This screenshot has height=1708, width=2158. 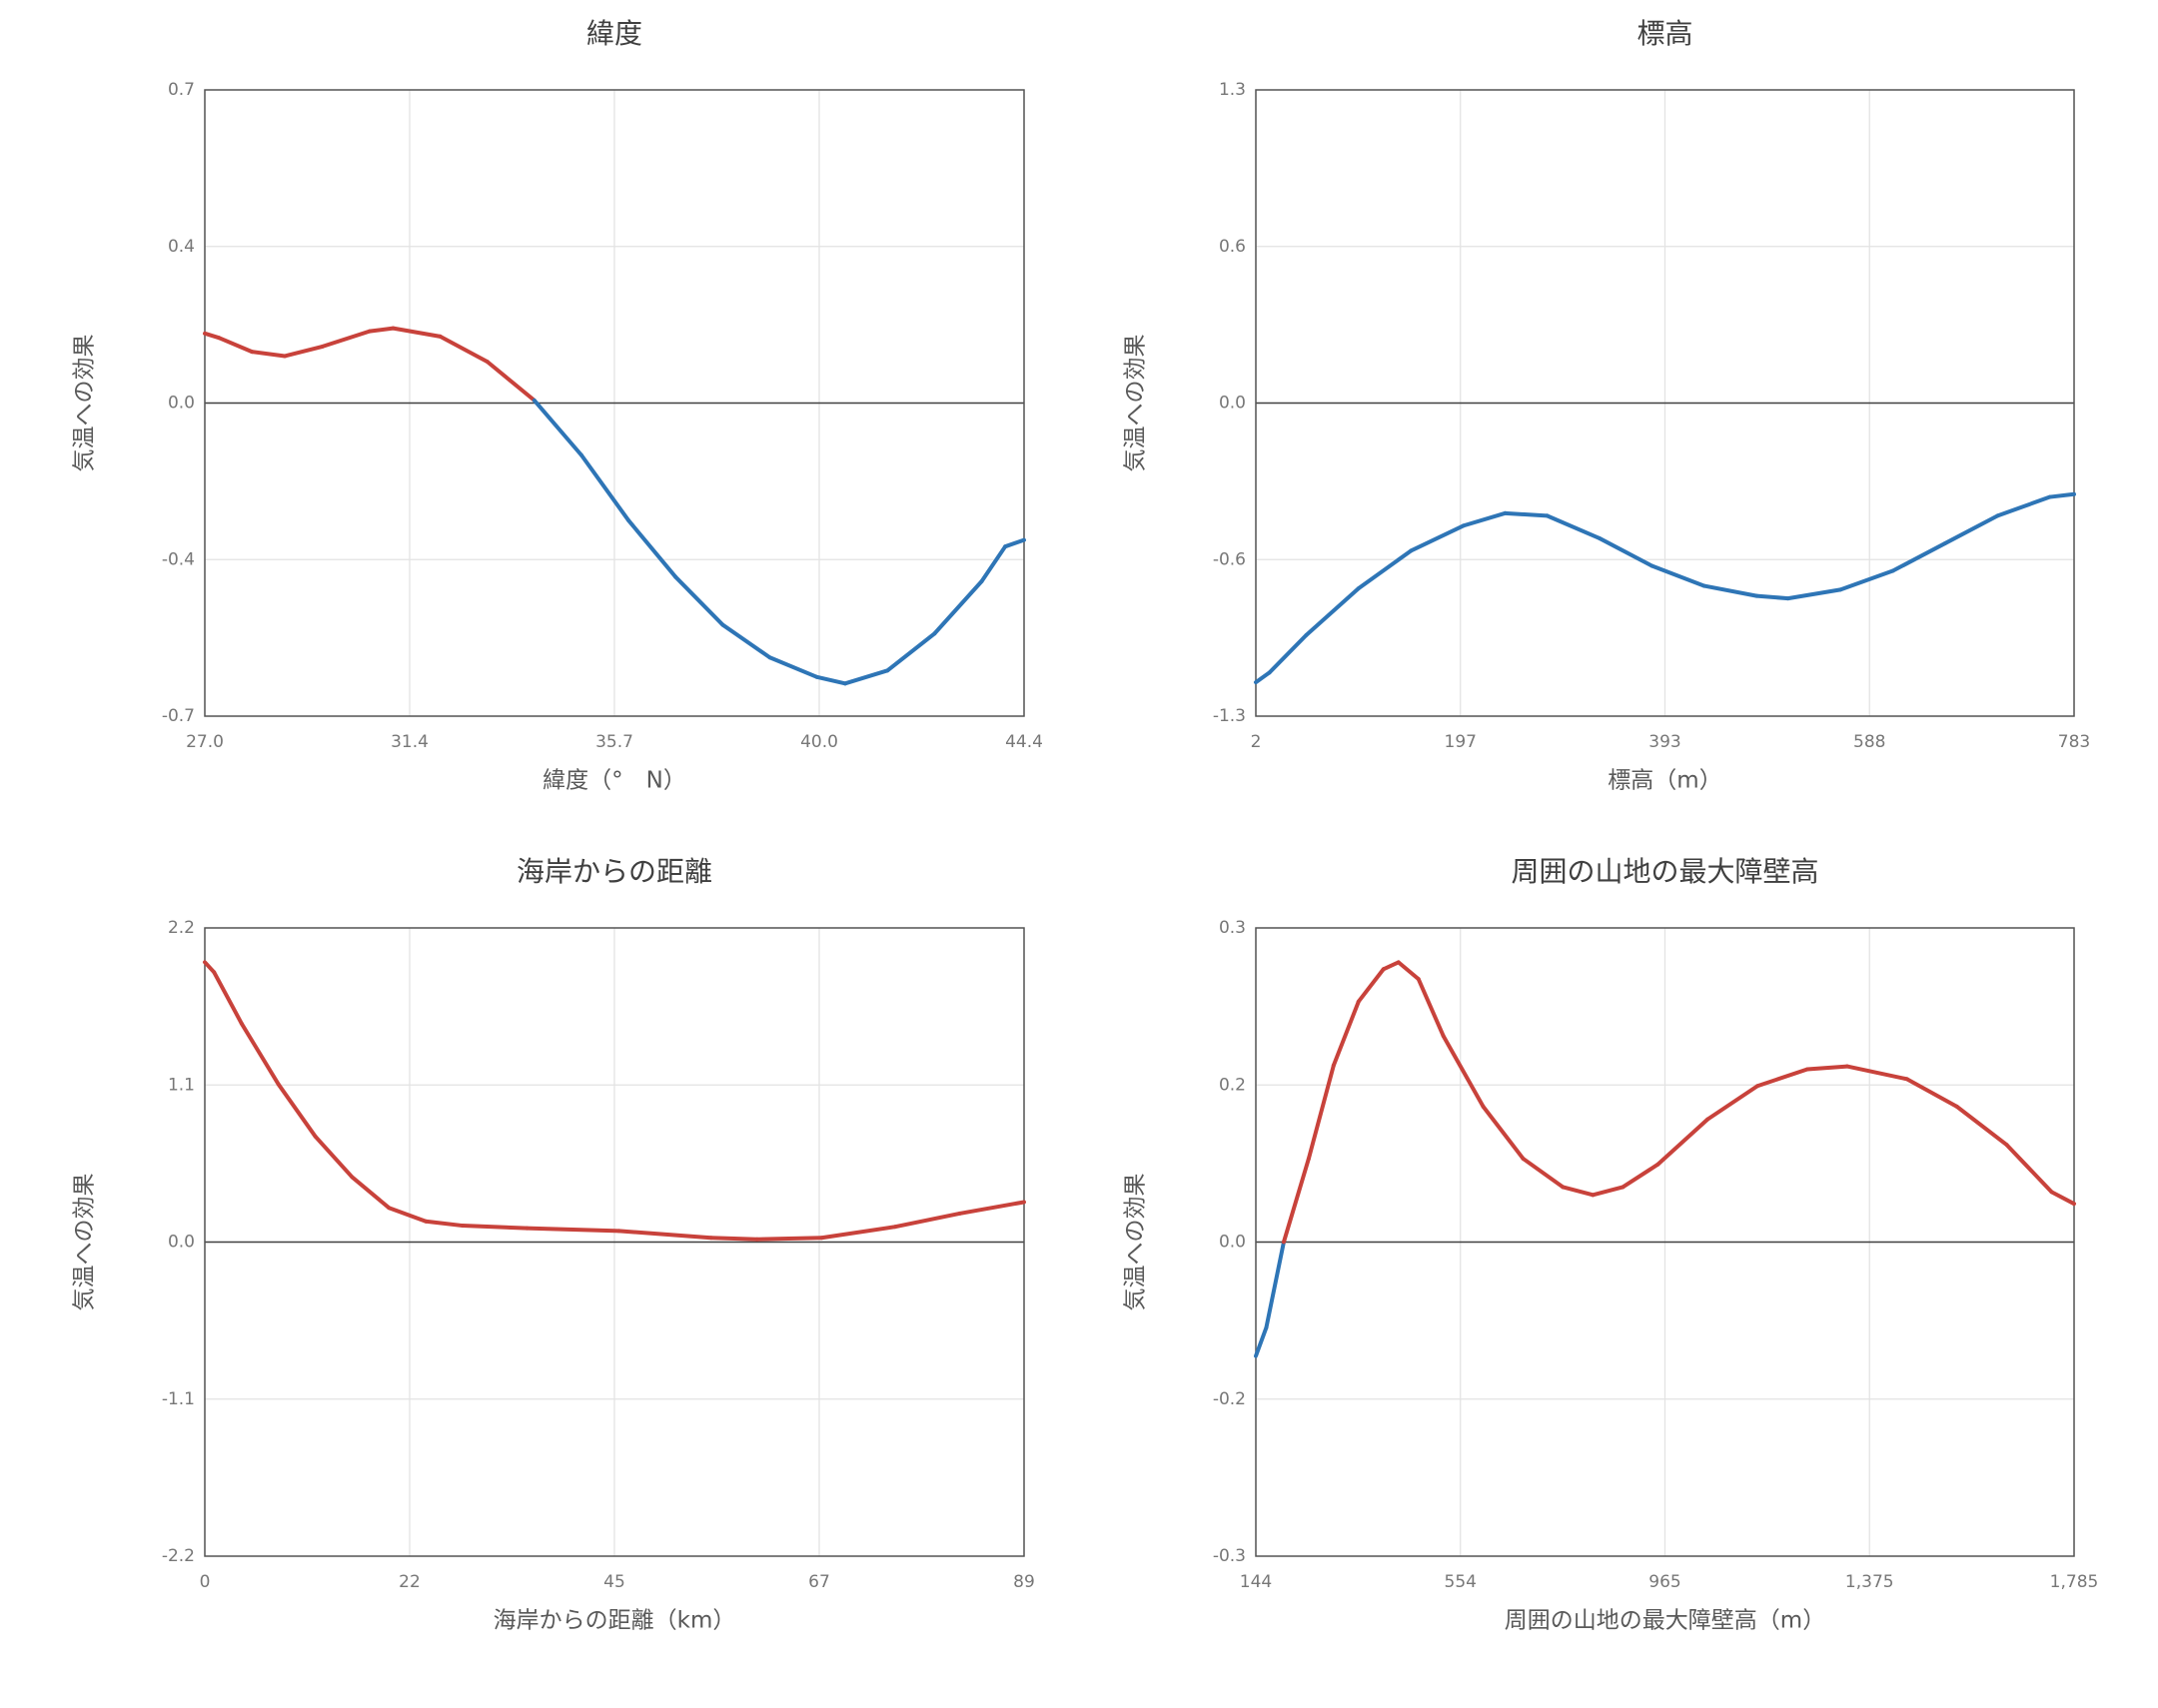 I want to click on y-tick-label: -0.2, so click(x=1229, y=1399).